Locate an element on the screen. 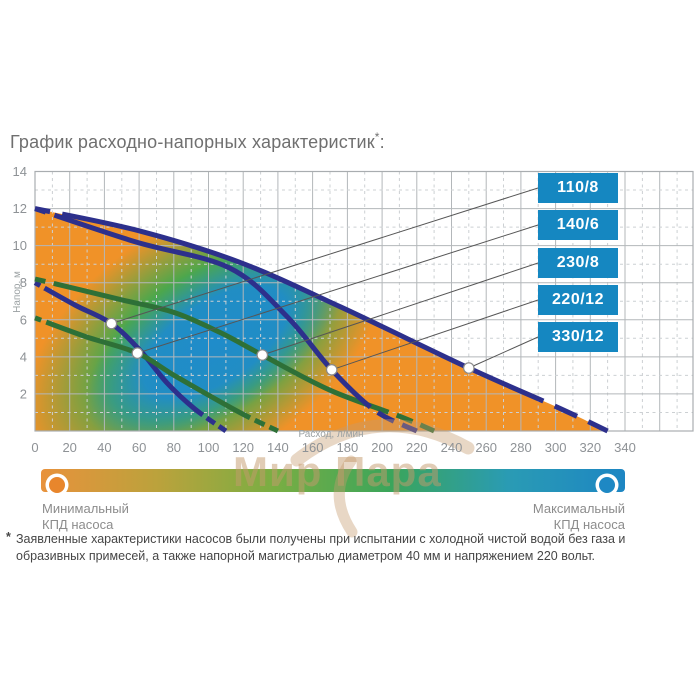 This screenshot has height=700, width=700. y-tick-label: 8 is located at coordinates (23, 282).